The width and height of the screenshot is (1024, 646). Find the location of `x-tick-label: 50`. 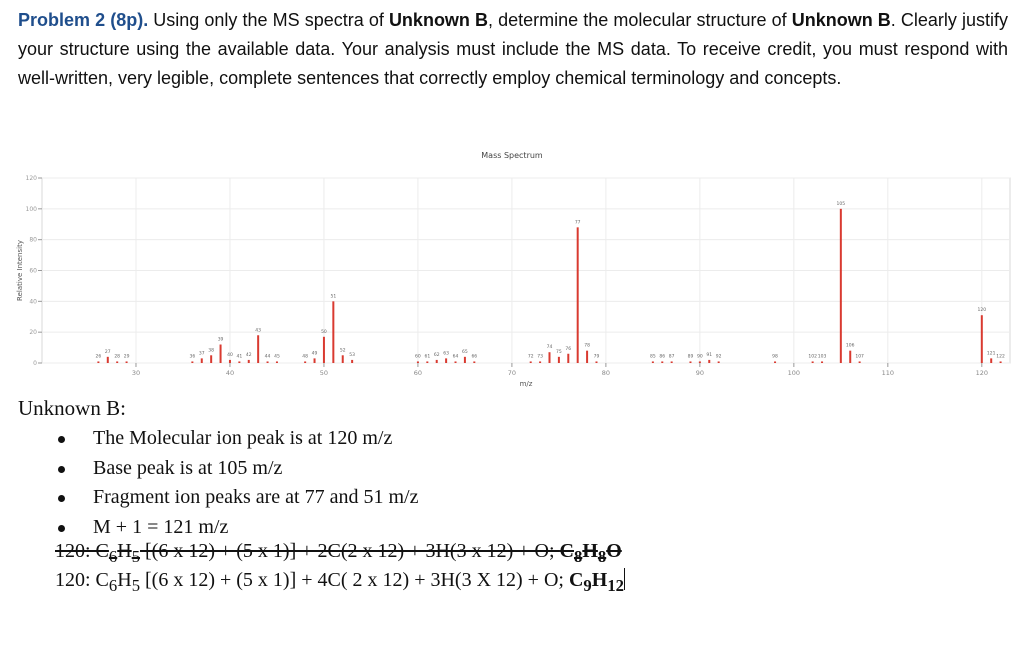

x-tick-label: 50 is located at coordinates (324, 373).